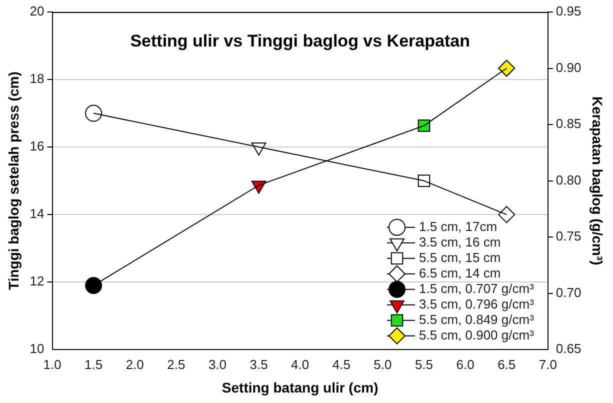 The height and width of the screenshot is (403, 613). What do you see at coordinates (37, 214) in the screenshot?
I see `y-tick-label: 14` at bounding box center [37, 214].